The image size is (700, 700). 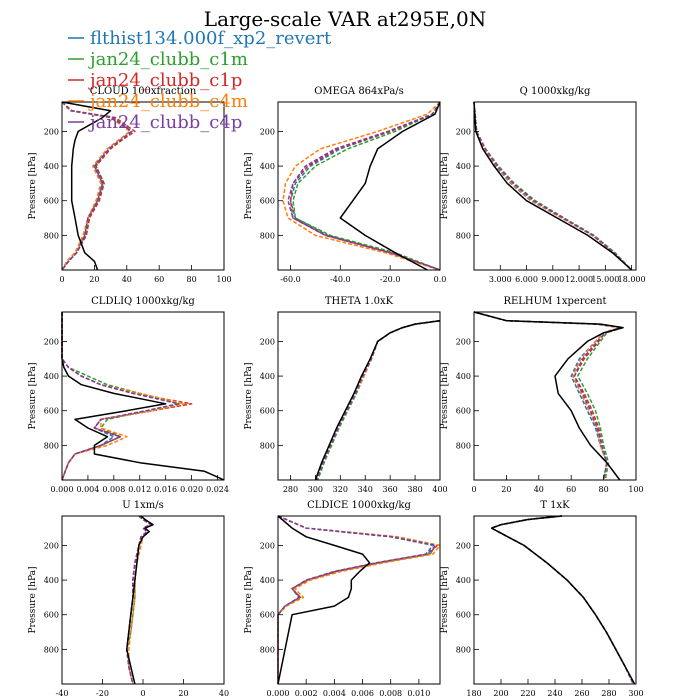 I want to click on panel-title: Q 1000xkg/kg, so click(x=555, y=91).